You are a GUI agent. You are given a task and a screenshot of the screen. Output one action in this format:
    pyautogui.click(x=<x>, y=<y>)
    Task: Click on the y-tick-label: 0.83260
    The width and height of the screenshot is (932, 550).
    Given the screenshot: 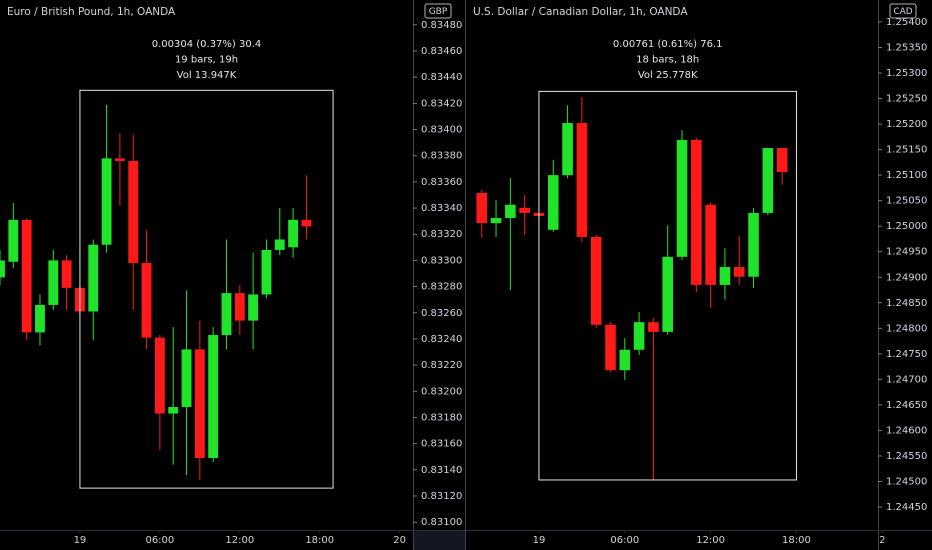 What is the action you would take?
    pyautogui.click(x=441, y=313)
    